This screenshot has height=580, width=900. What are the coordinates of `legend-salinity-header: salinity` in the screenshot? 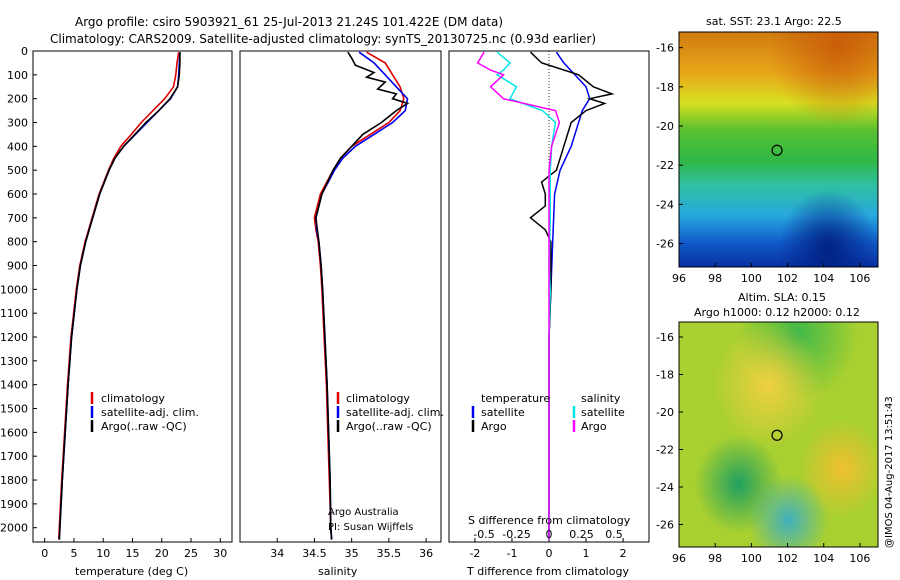 It's located at (601, 398).